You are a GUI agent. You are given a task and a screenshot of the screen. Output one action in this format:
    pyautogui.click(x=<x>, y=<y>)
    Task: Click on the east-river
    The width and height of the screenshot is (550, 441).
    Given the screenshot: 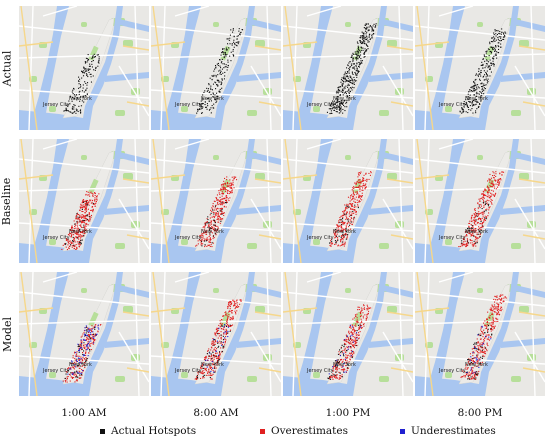 What is the action you would take?
    pyautogui.click(x=498, y=201)
    